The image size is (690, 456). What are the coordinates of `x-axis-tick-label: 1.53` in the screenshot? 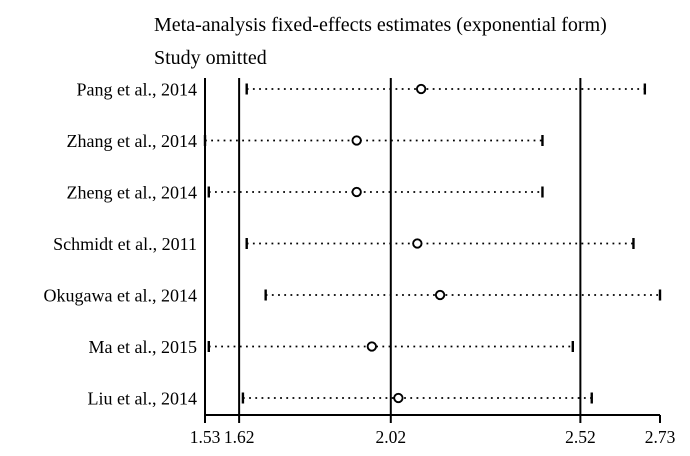 It's located at (205, 437).